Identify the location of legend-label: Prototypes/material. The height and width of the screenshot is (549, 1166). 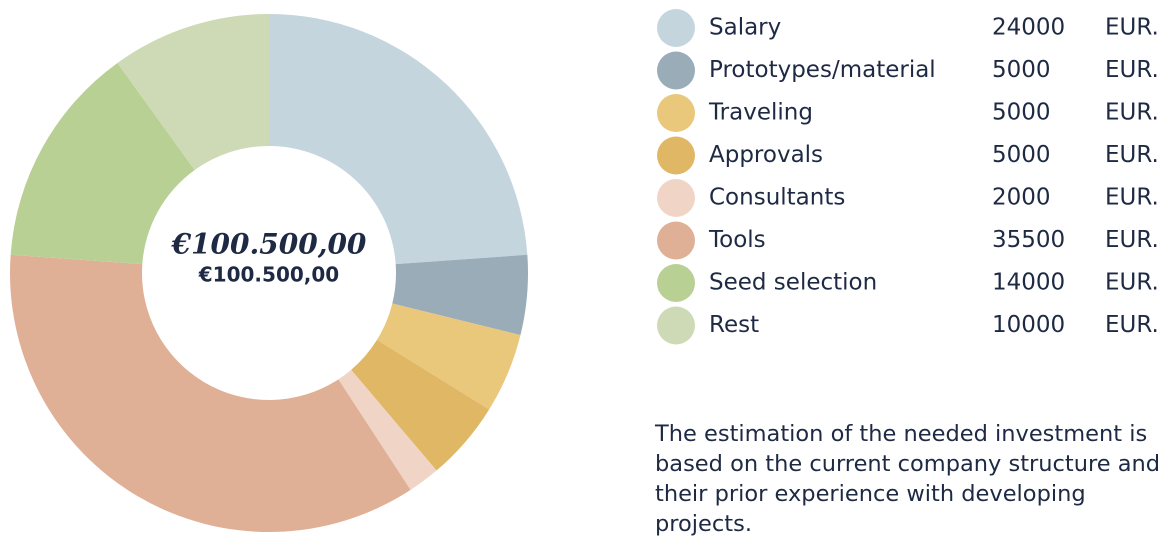
(822, 70).